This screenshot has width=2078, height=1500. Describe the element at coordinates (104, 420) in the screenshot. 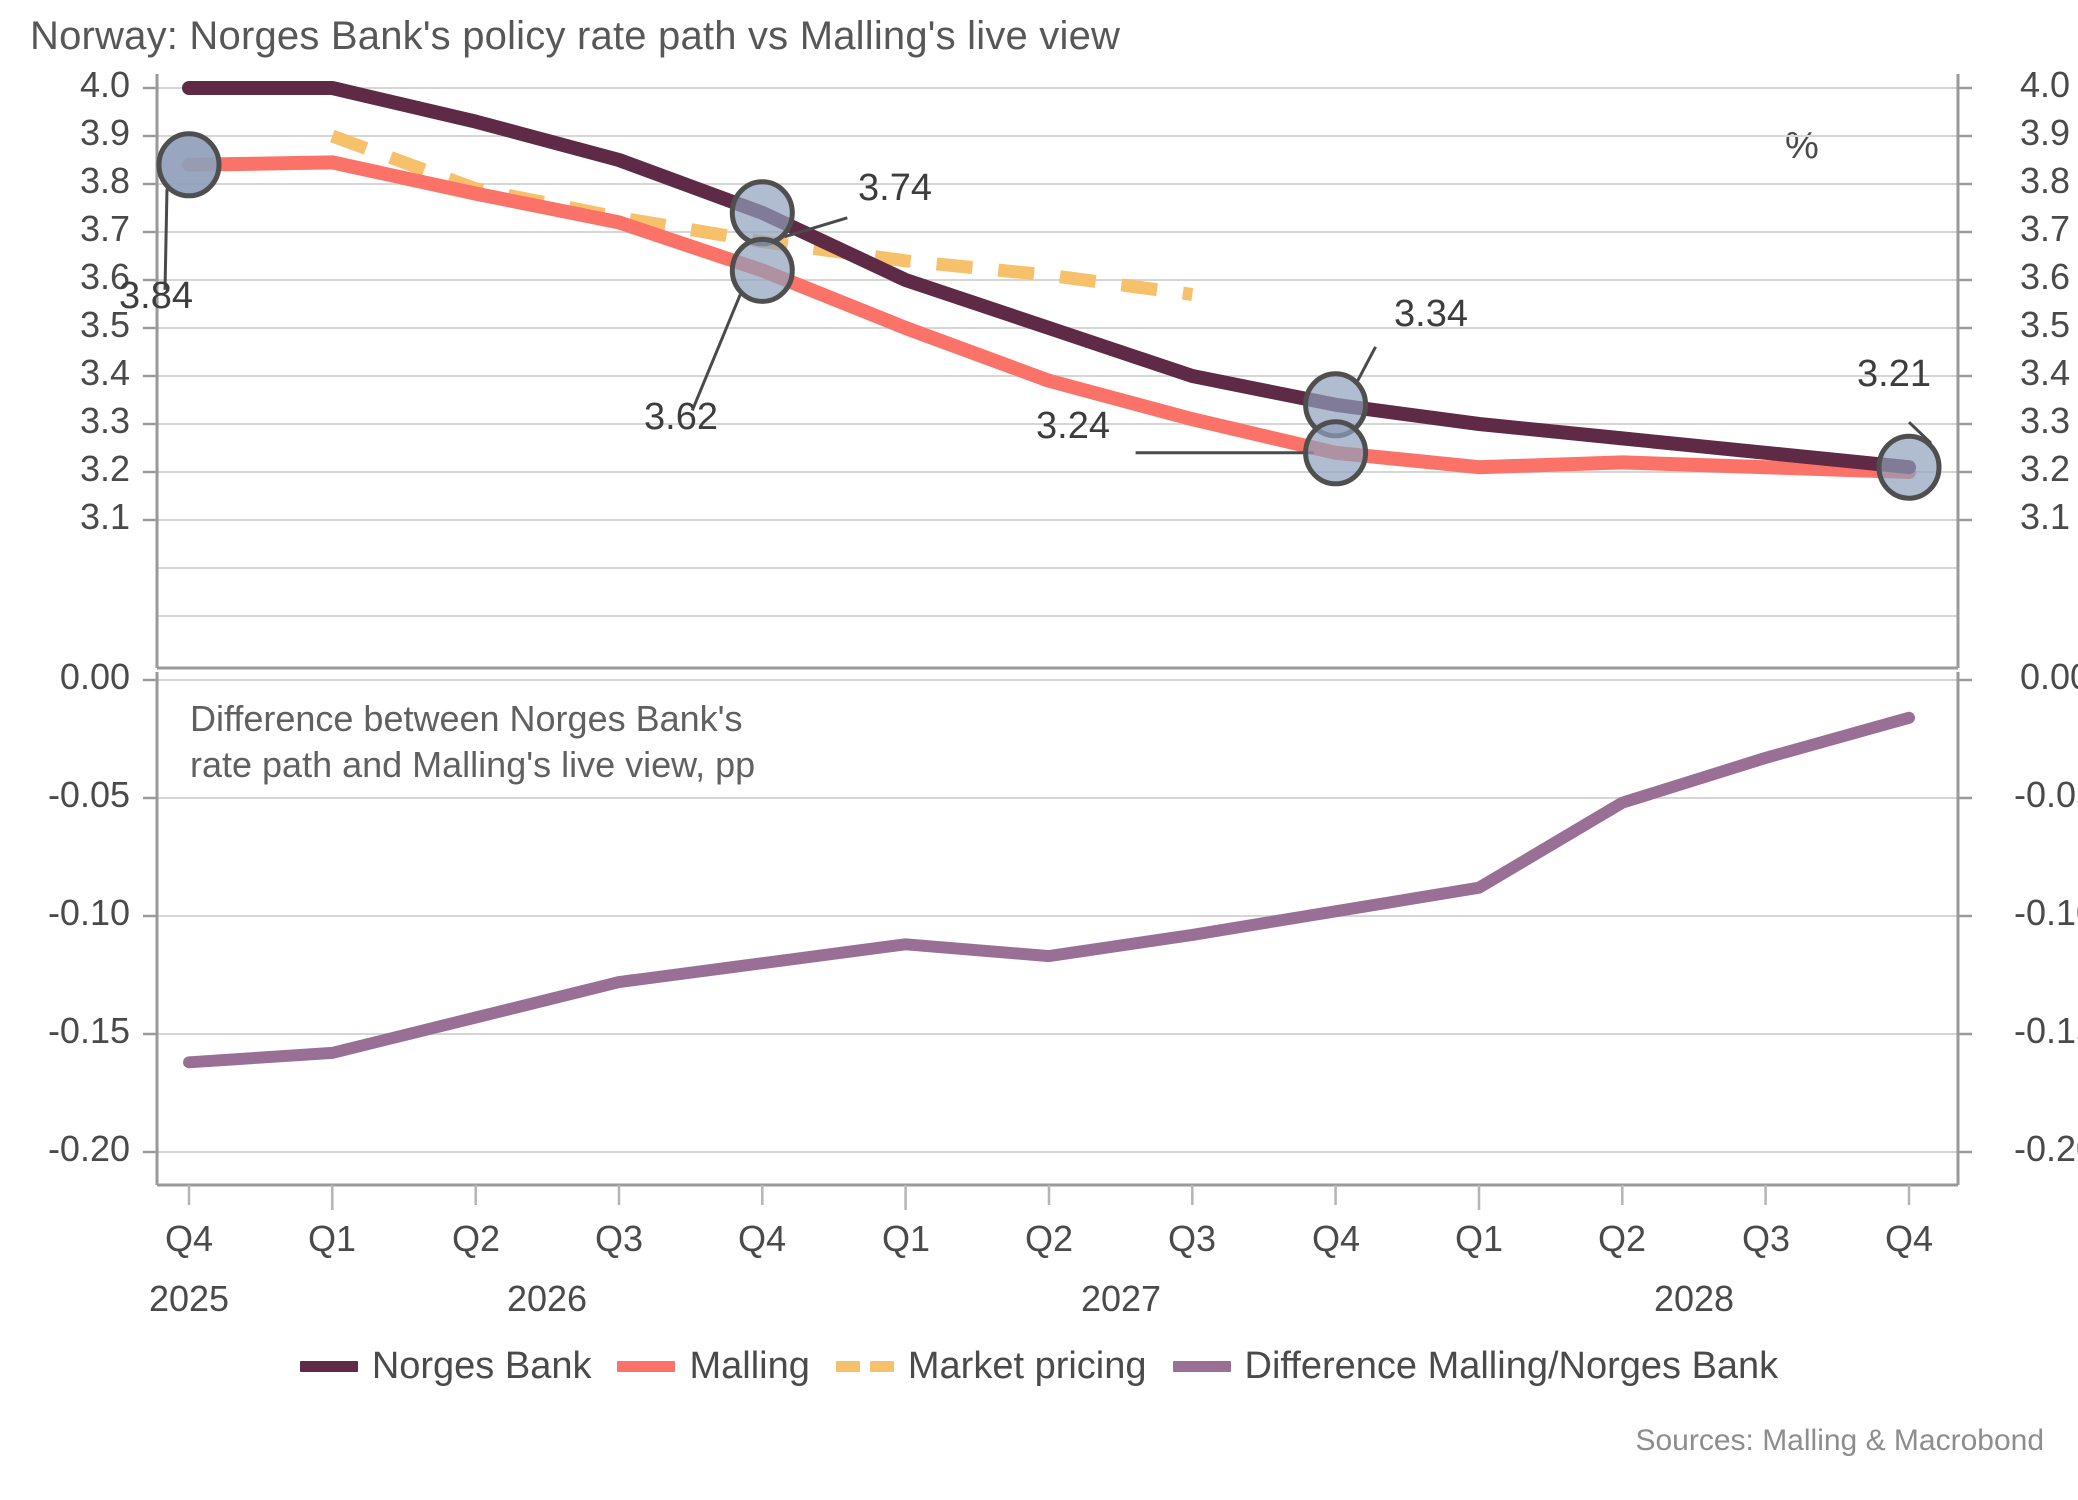

I see `ytick-left-3-3: 3.3` at that location.